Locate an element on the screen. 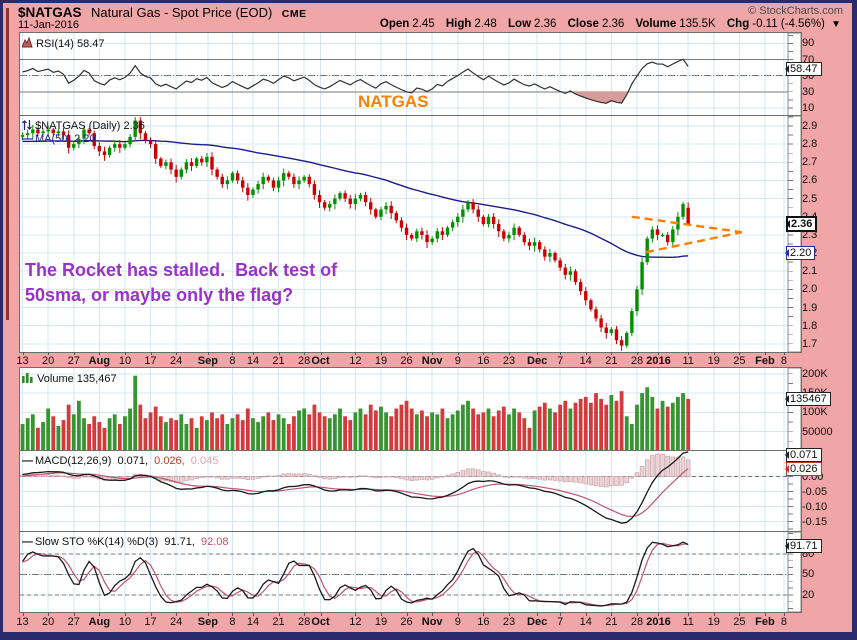 Image resolution: width=857 pixels, height=640 pixels. price-axis-label: 1.8 is located at coordinates (810, 325).